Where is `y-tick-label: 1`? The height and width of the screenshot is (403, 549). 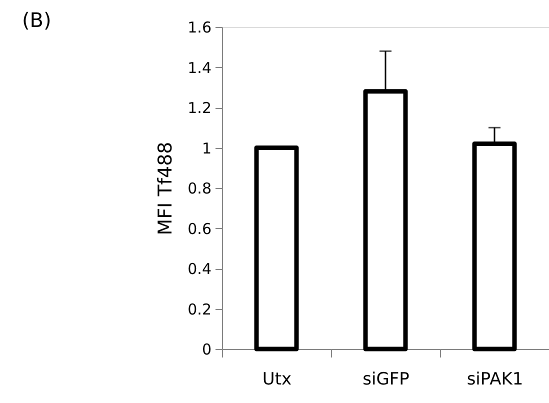
y-tick-label: 1 is located at coordinates (207, 148).